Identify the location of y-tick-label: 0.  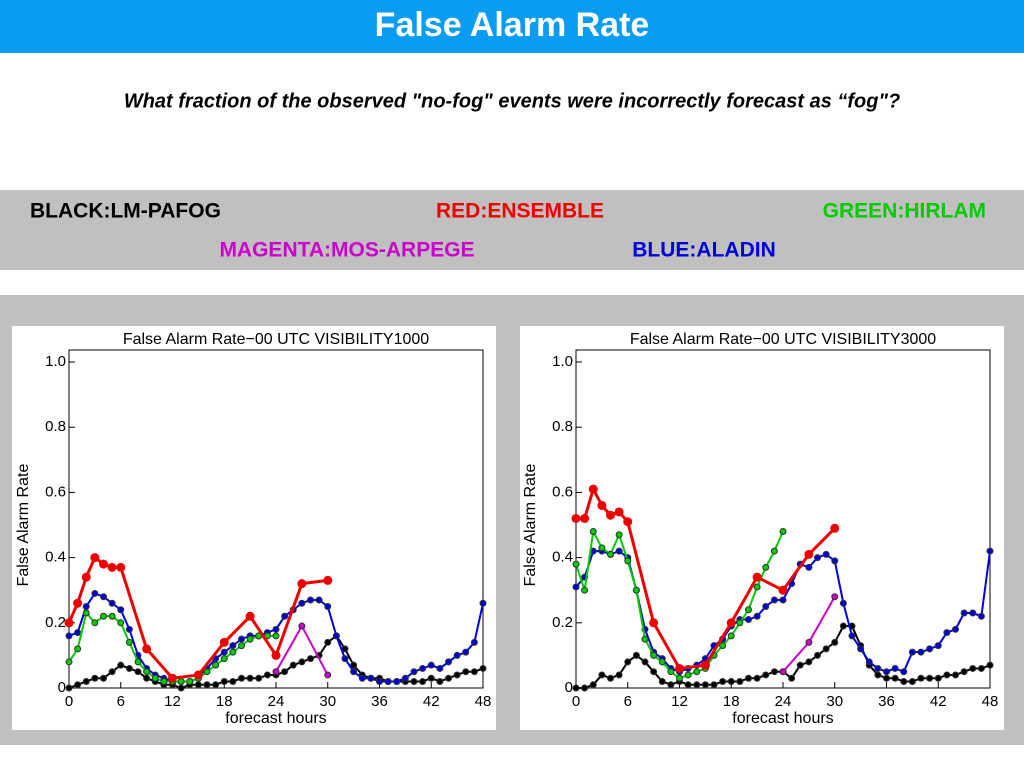
(62, 687).